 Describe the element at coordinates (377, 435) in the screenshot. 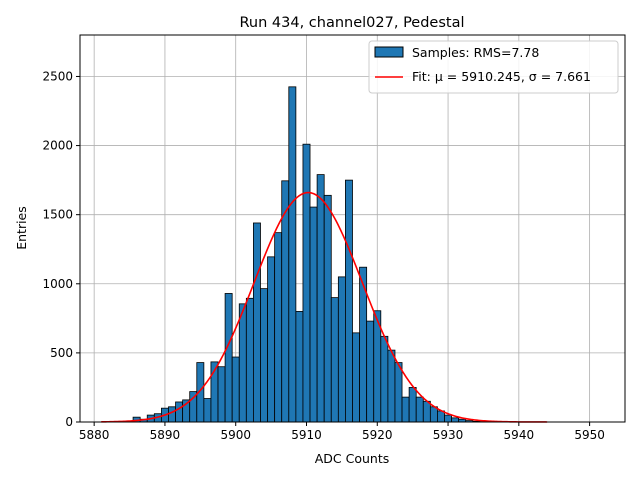

I see `x-tick-label: 5920` at that location.